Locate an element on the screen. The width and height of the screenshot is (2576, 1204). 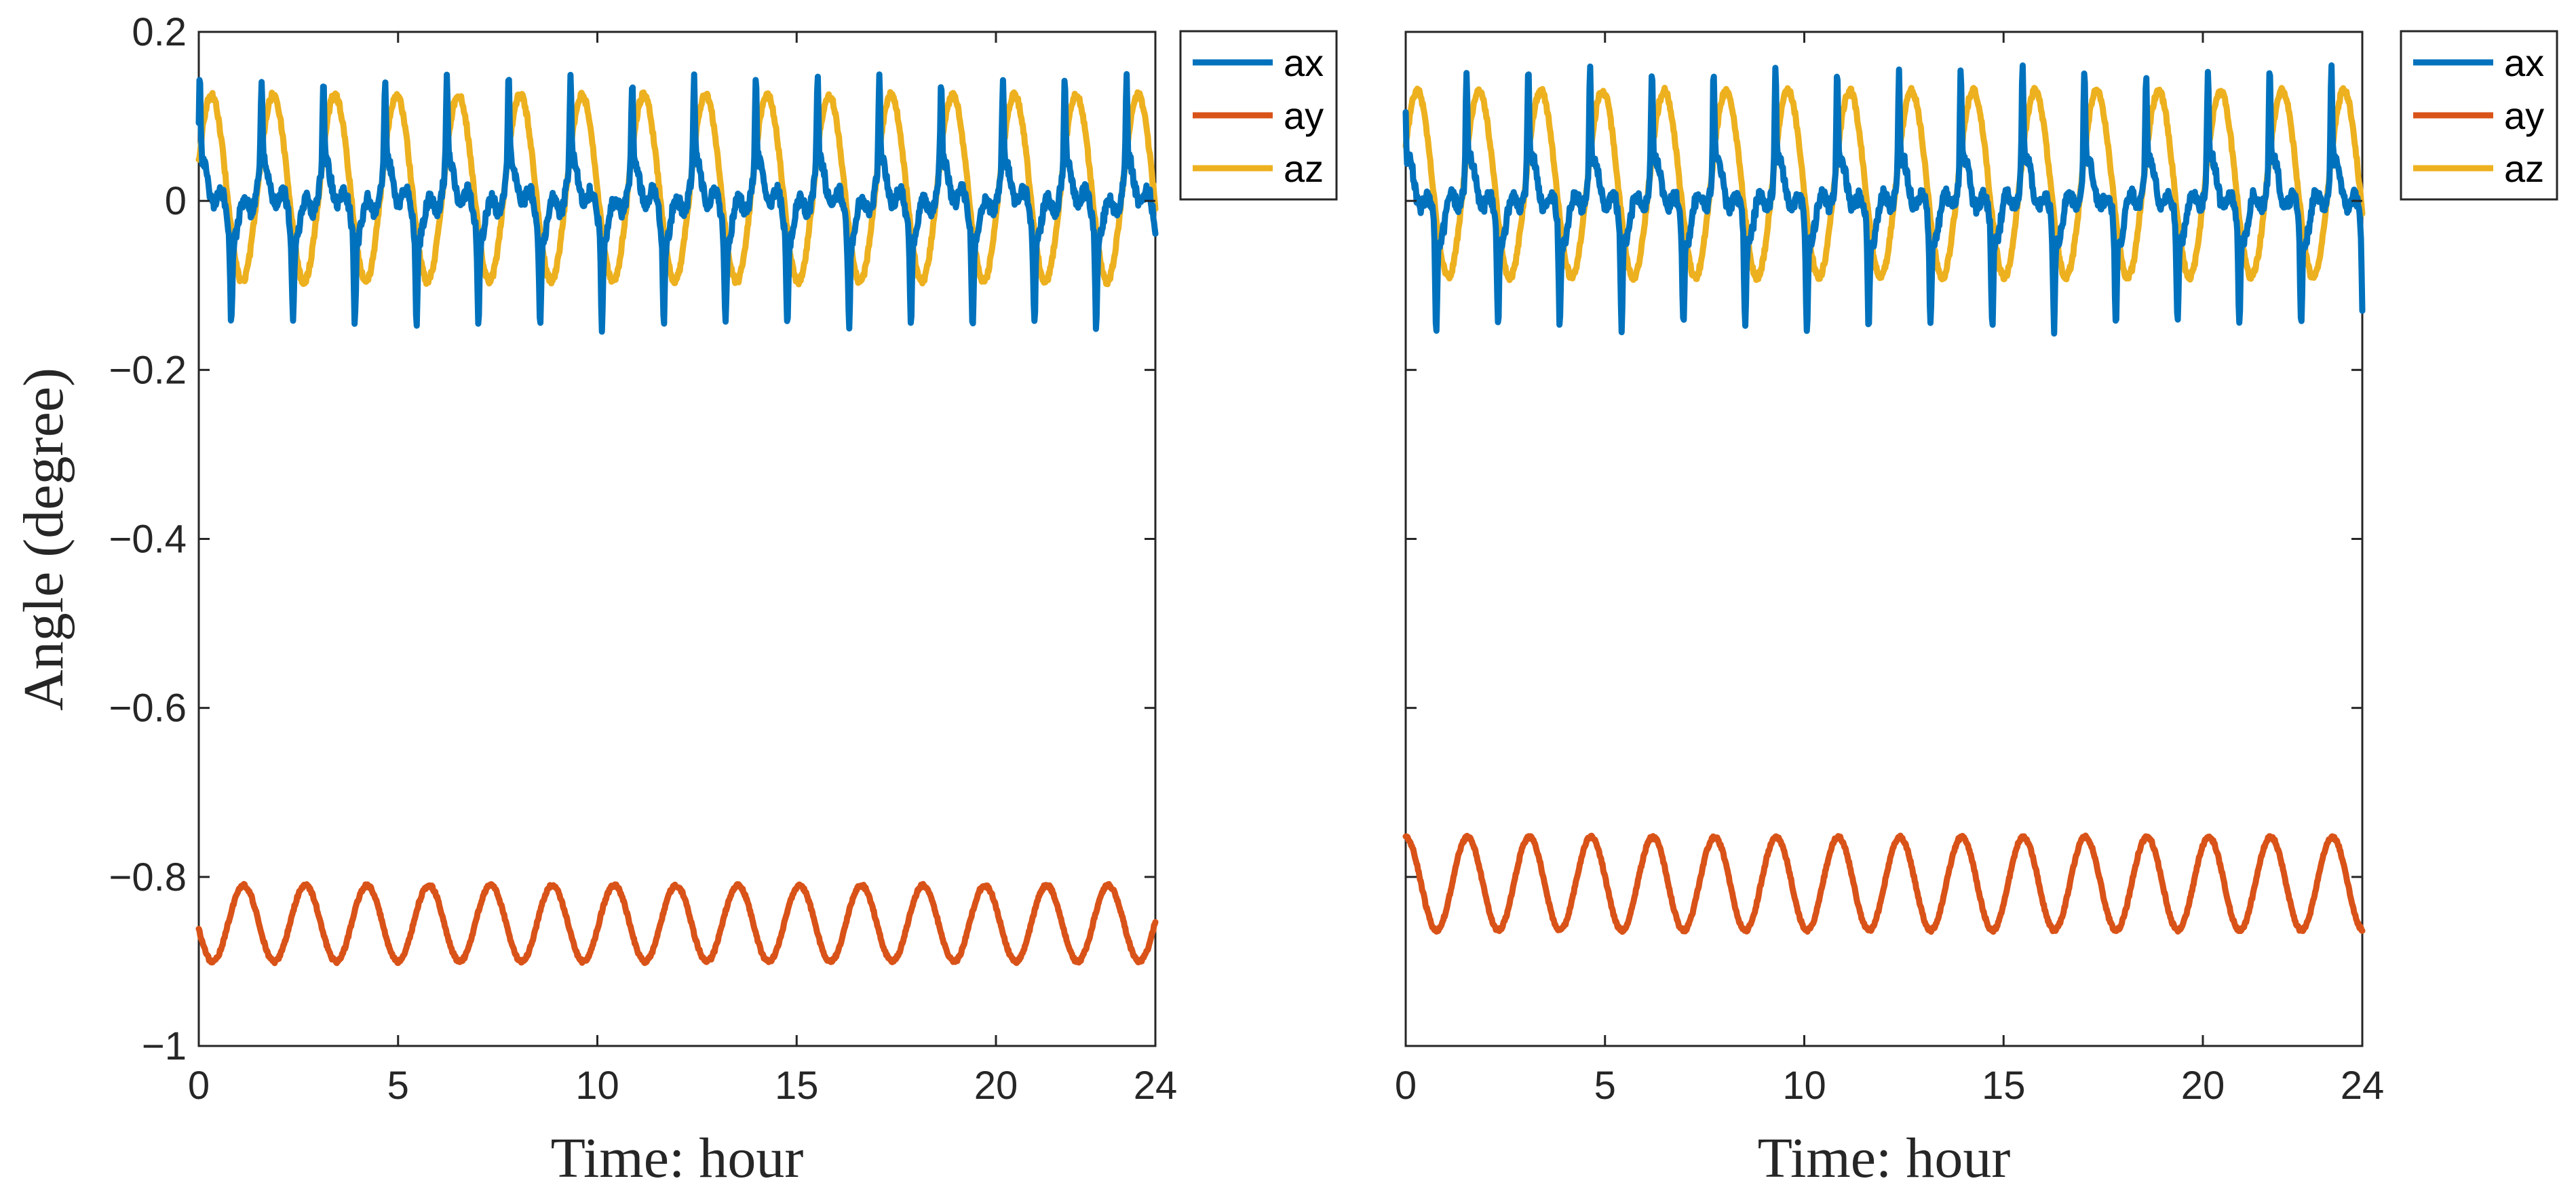
y-tick-label: −0.2 is located at coordinates (148, 370).